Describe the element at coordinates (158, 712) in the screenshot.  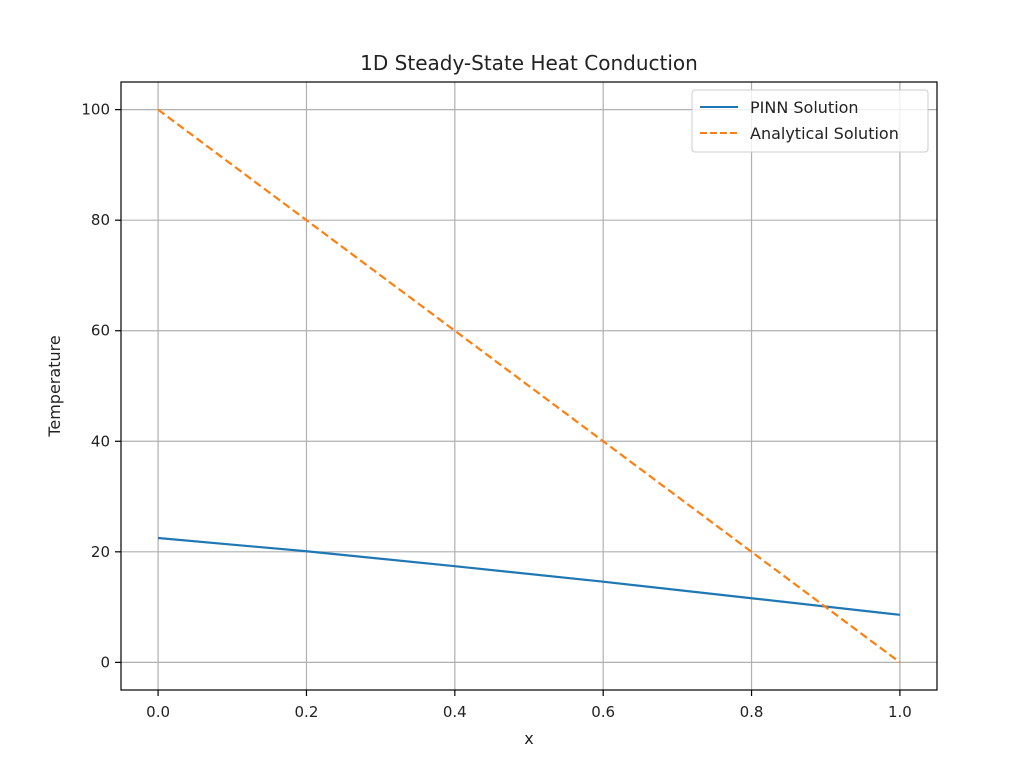
I see `x-tick-label: 0.0` at that location.